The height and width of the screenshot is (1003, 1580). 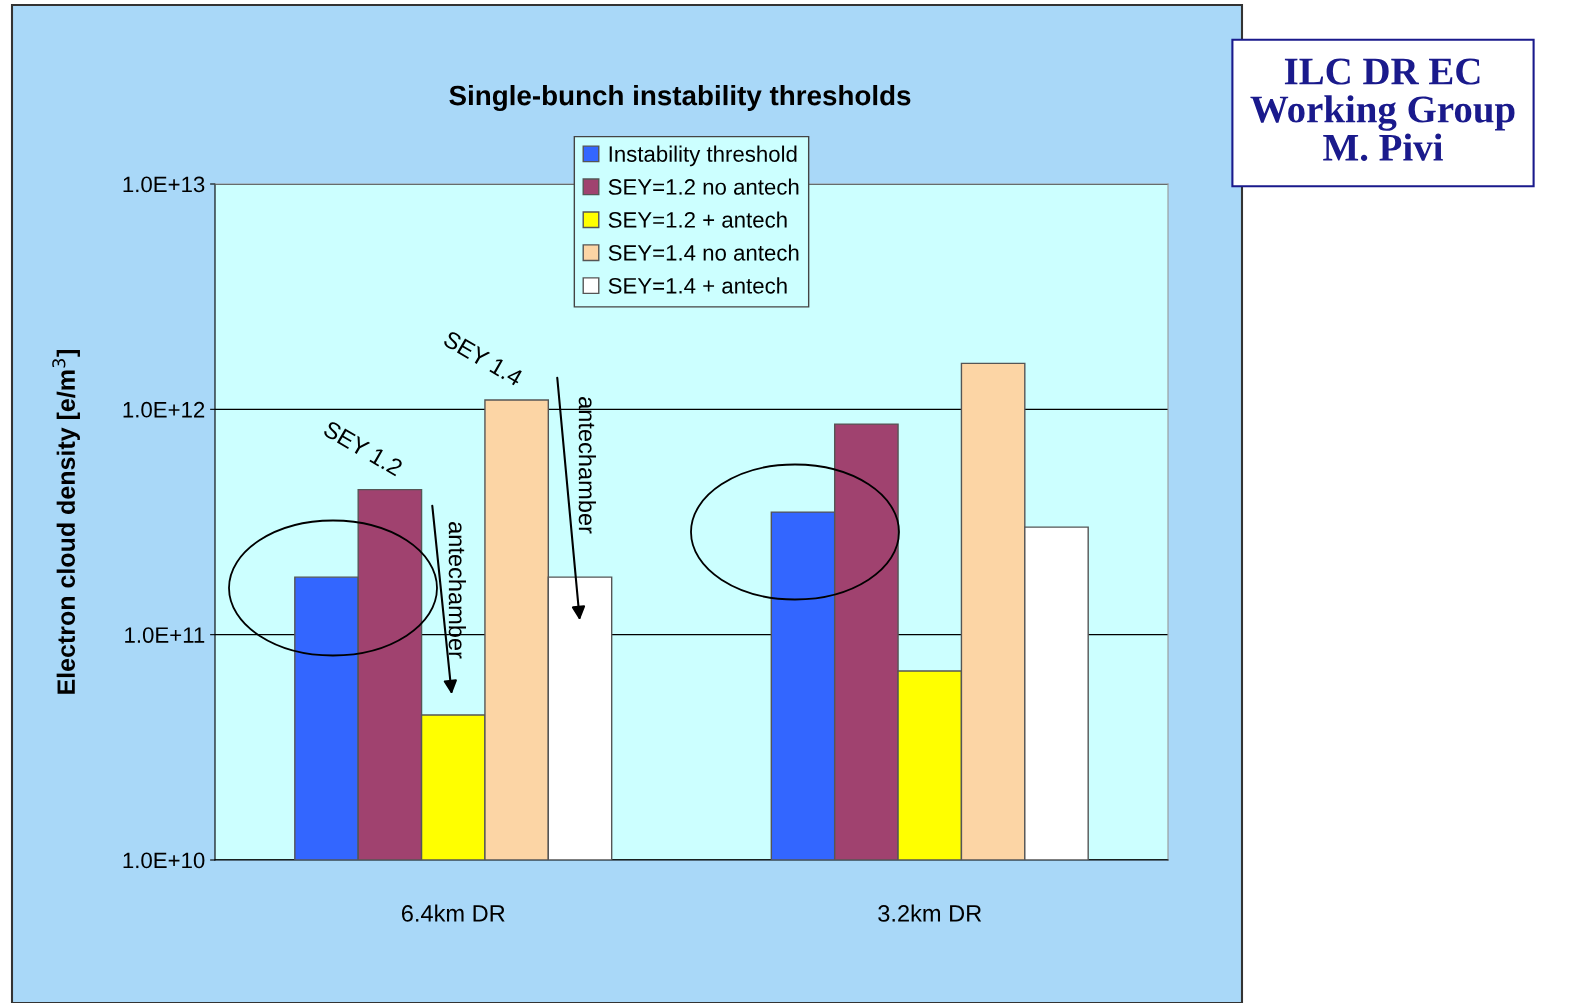 I want to click on y-tick-label: 1.0E+12, so click(x=164, y=409).